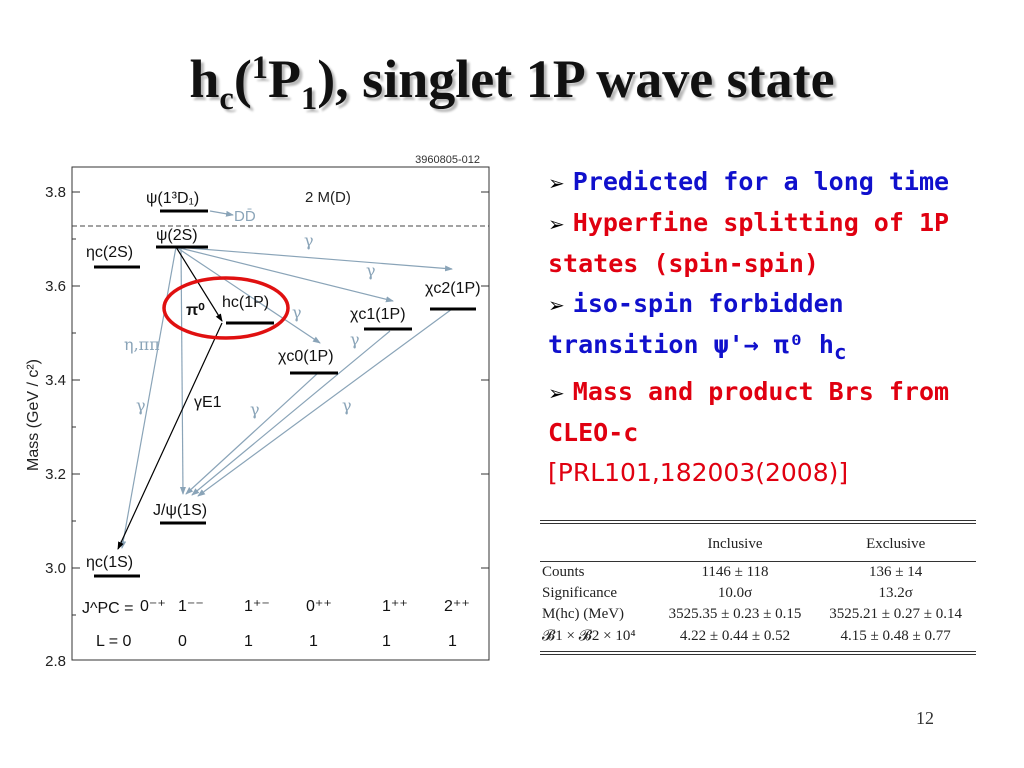 The image size is (1024, 768). What do you see at coordinates (732, 572) in the screenshot?
I see `table-row: Counts 1146 ± 118 136 ± 14` at bounding box center [732, 572].